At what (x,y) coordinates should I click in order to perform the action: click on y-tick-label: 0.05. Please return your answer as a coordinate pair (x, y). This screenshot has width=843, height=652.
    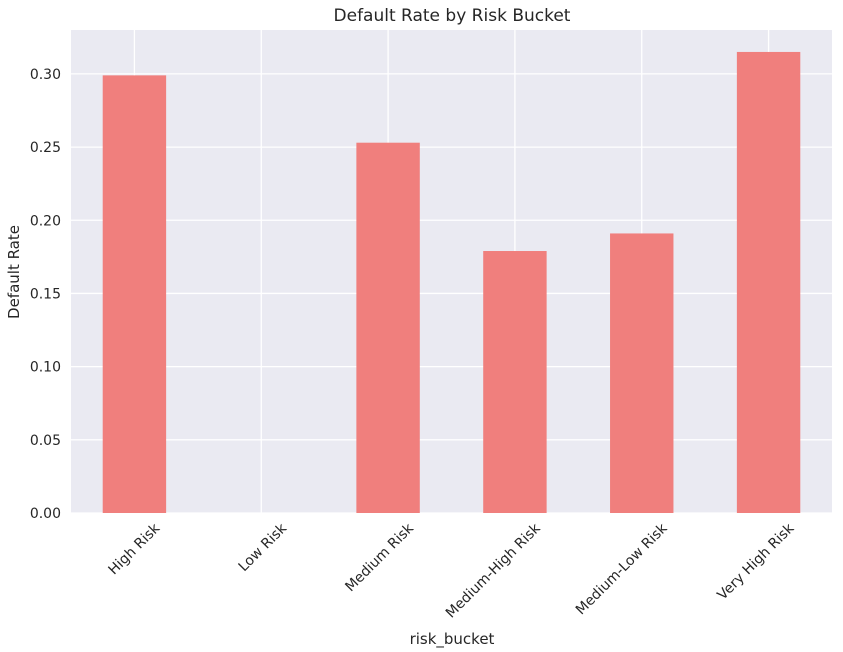
    Looking at the image, I should click on (45, 441).